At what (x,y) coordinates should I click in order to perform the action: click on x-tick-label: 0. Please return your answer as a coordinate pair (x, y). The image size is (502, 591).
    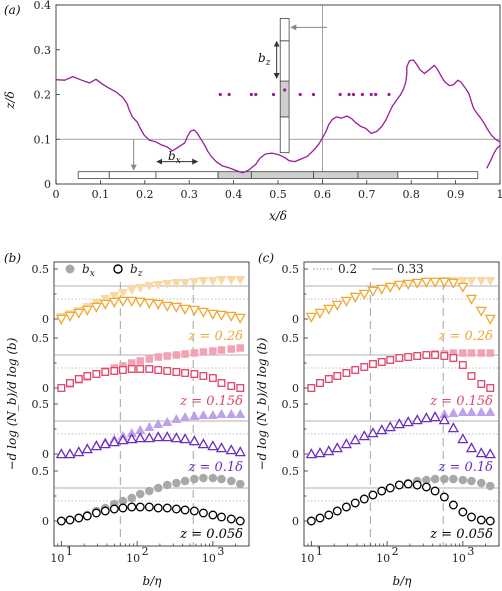
    Looking at the image, I should click on (56, 194).